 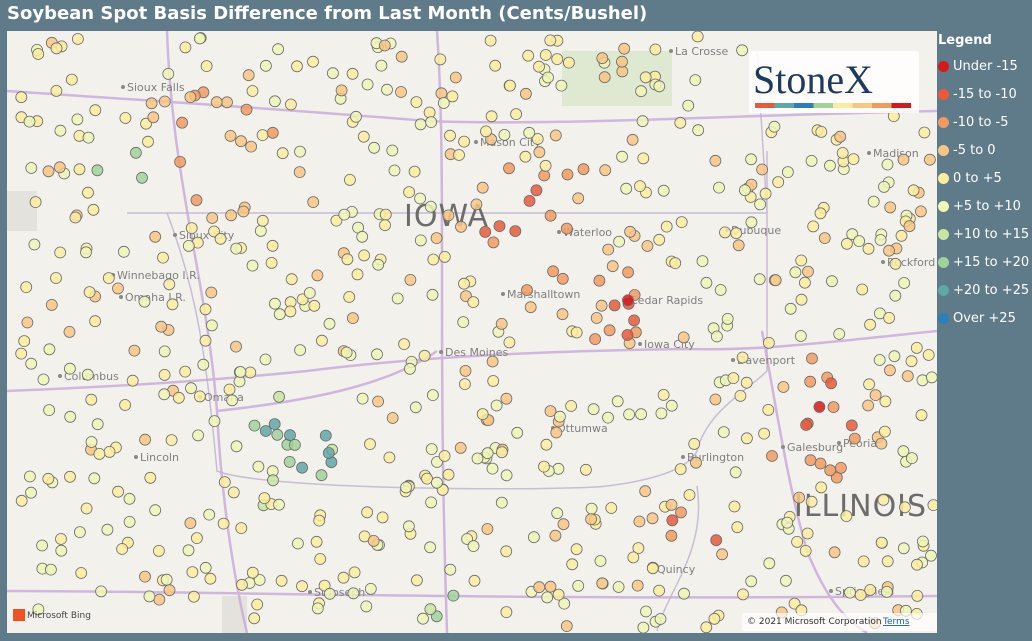 What do you see at coordinates (985, 234) in the screenshot?
I see `legend-item: +10 to +15` at bounding box center [985, 234].